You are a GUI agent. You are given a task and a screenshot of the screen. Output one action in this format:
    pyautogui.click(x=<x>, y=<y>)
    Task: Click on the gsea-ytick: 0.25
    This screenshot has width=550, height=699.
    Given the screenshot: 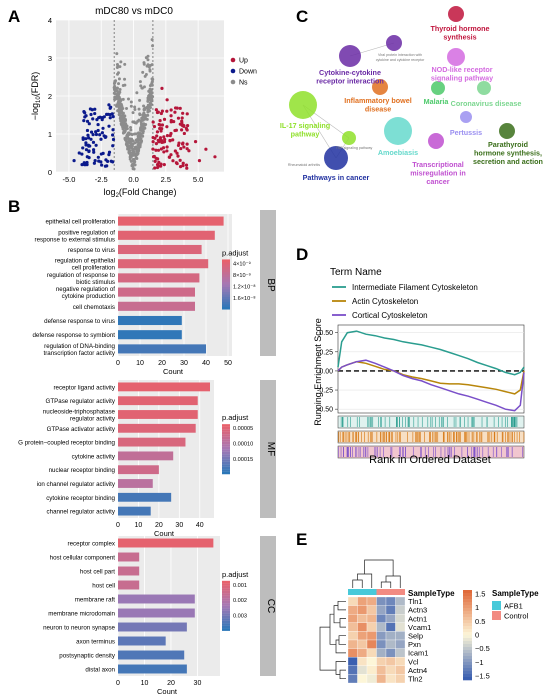 What is the action you would take?
    pyautogui.click(x=326, y=352)
    